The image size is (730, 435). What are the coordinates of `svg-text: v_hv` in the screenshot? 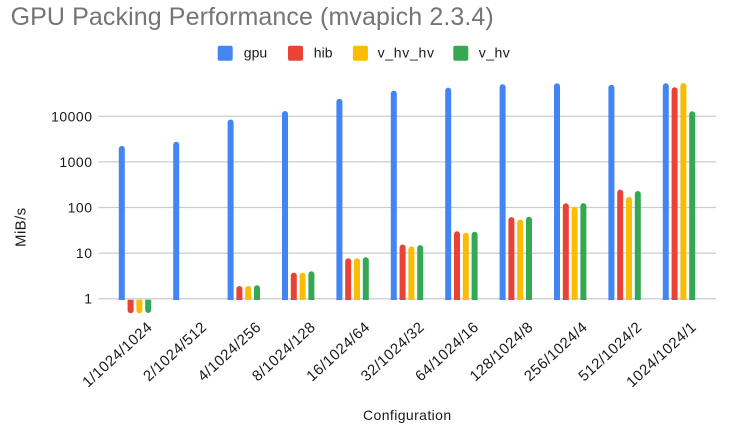 It's located at (495, 53).